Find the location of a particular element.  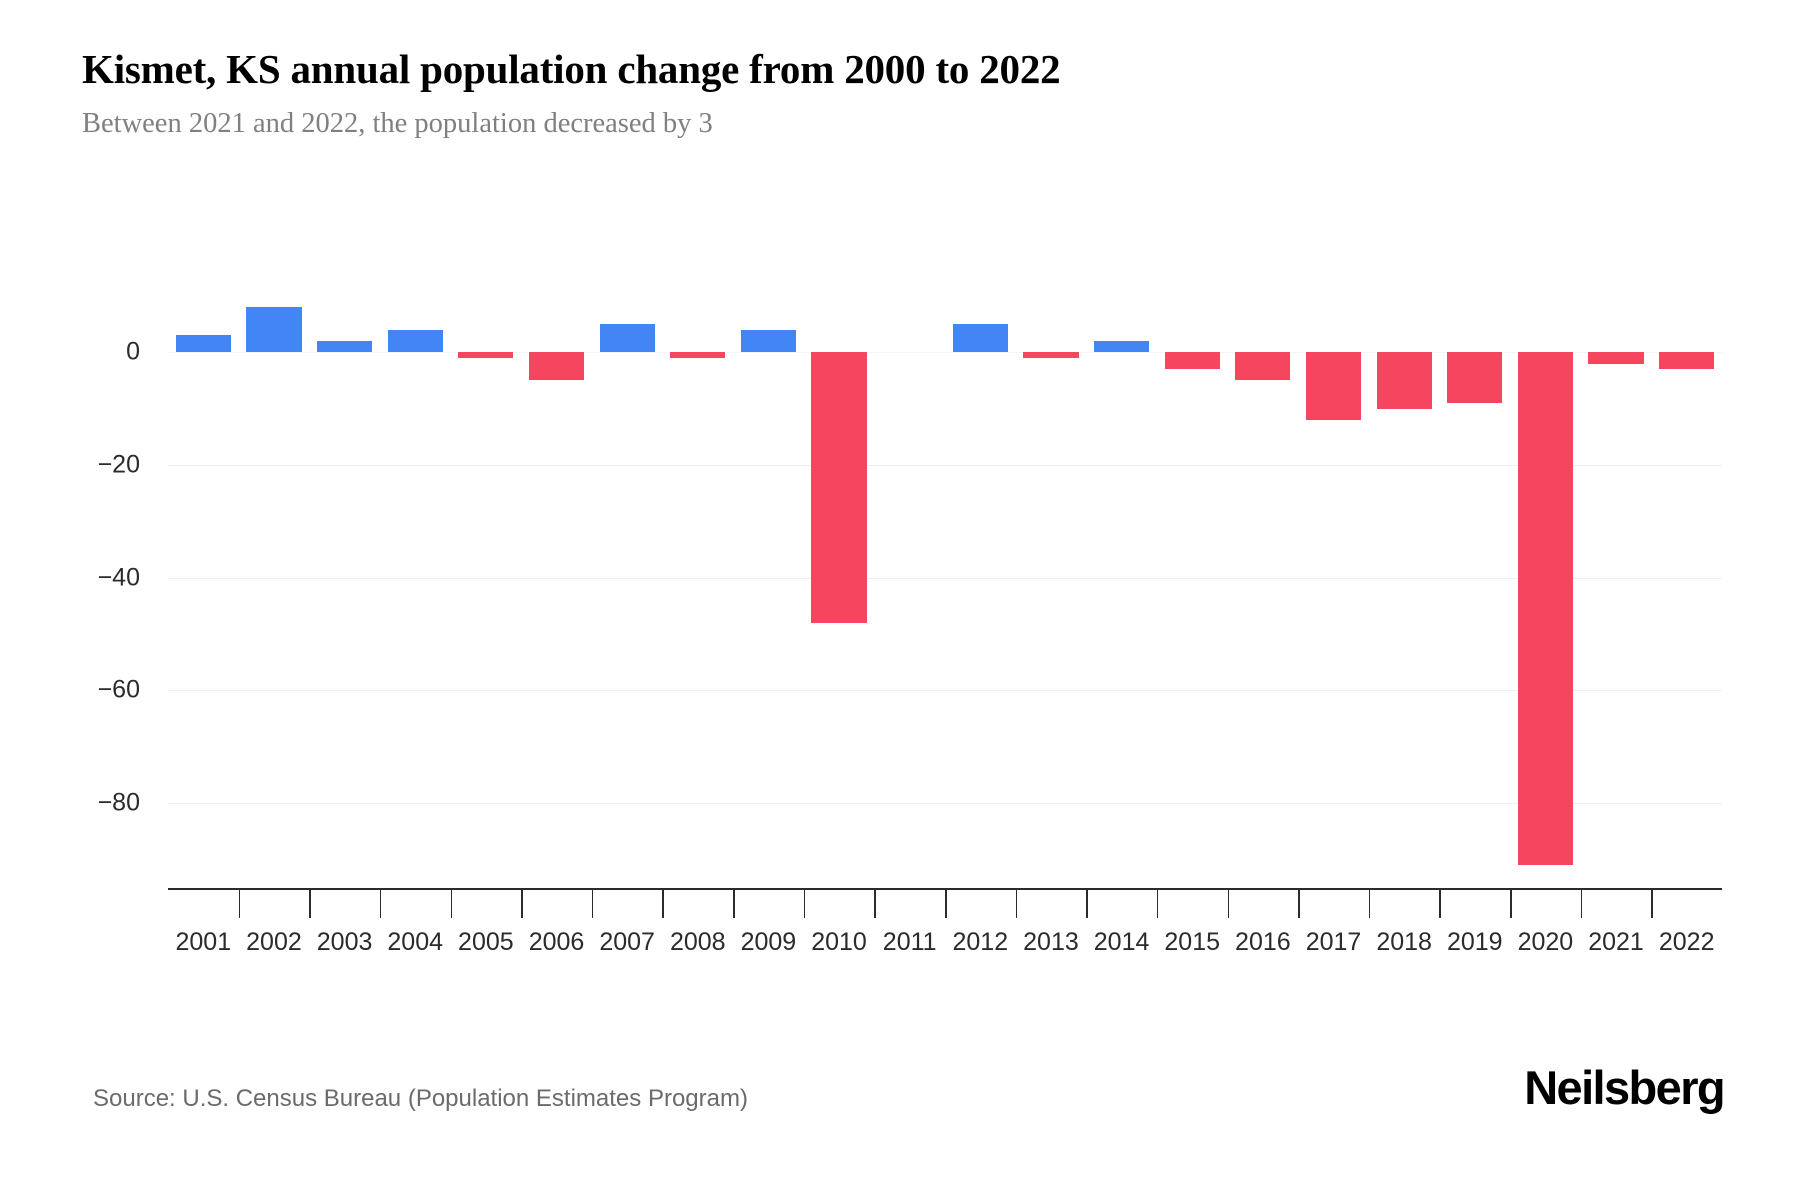

x-axis-tick-label-2015: 2015 is located at coordinates (1192, 942).